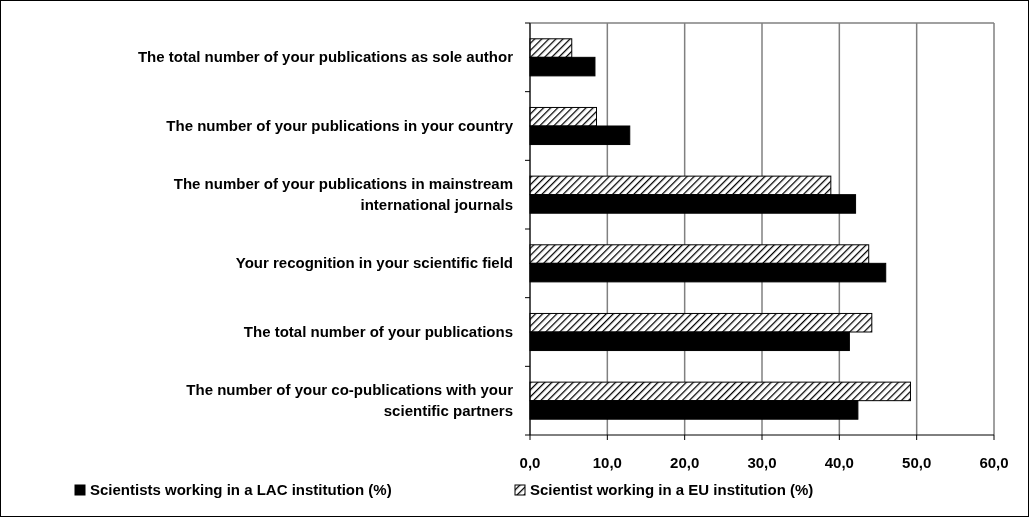 This screenshot has height=517, width=1029. Describe the element at coordinates (839, 462) in the screenshot. I see `x-tick-label: 40,0` at that location.